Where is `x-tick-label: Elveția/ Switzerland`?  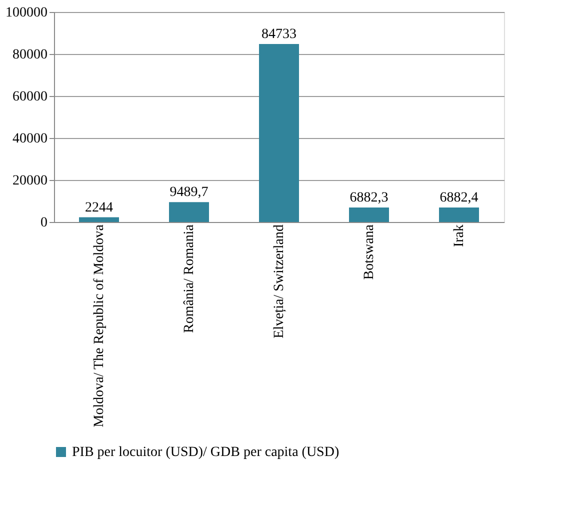 x-tick-label: Elveția/ Switzerland is located at coordinates (279, 281).